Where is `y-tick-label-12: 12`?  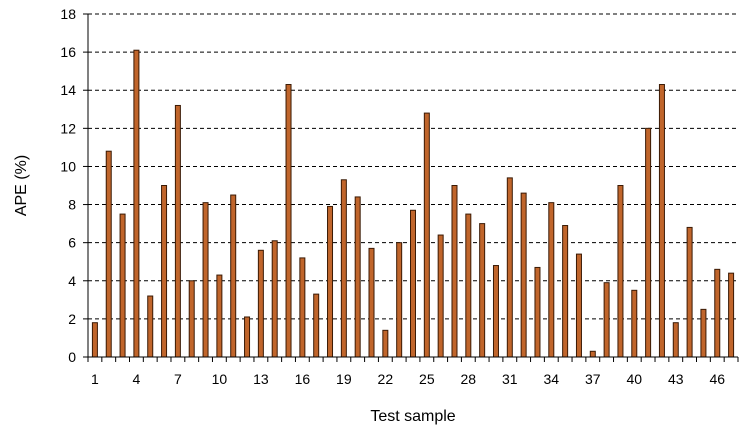
y-tick-label-12: 12 is located at coordinates (68, 128).